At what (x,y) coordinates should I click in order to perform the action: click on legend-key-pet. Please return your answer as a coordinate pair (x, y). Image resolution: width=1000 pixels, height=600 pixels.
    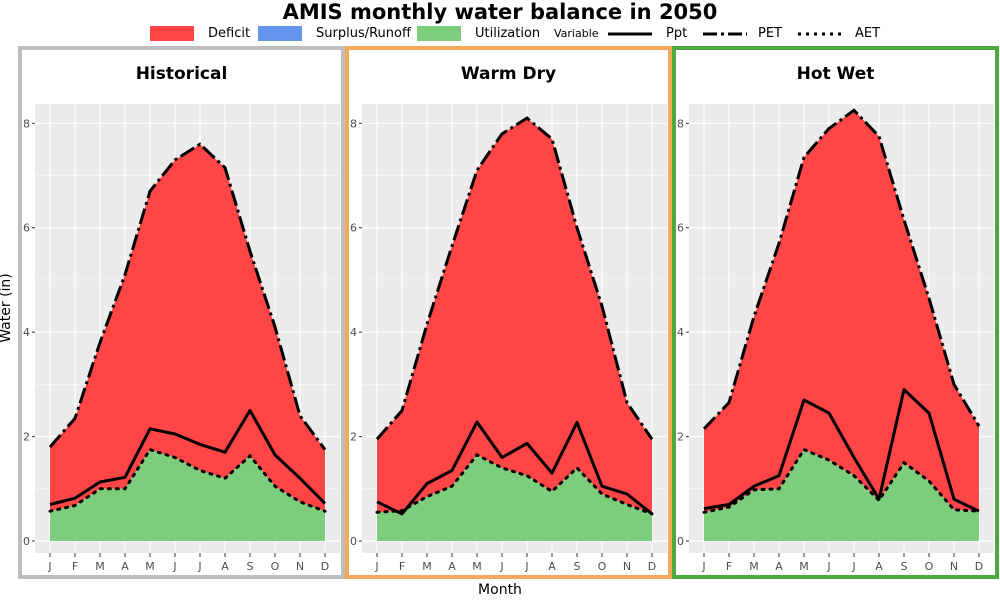
    Looking at the image, I should click on (725, 34).